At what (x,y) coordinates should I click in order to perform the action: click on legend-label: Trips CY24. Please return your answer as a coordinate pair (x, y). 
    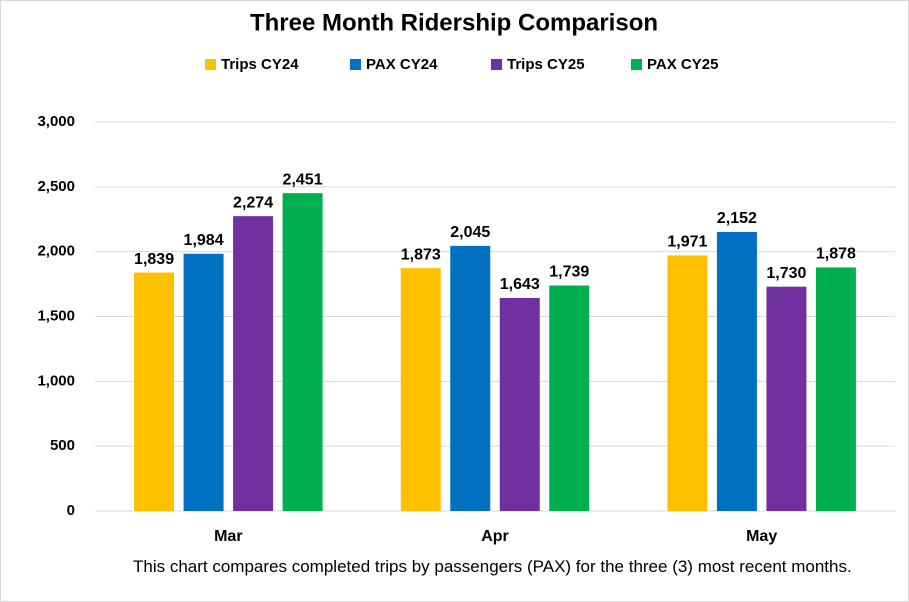
    Looking at the image, I should click on (260, 64).